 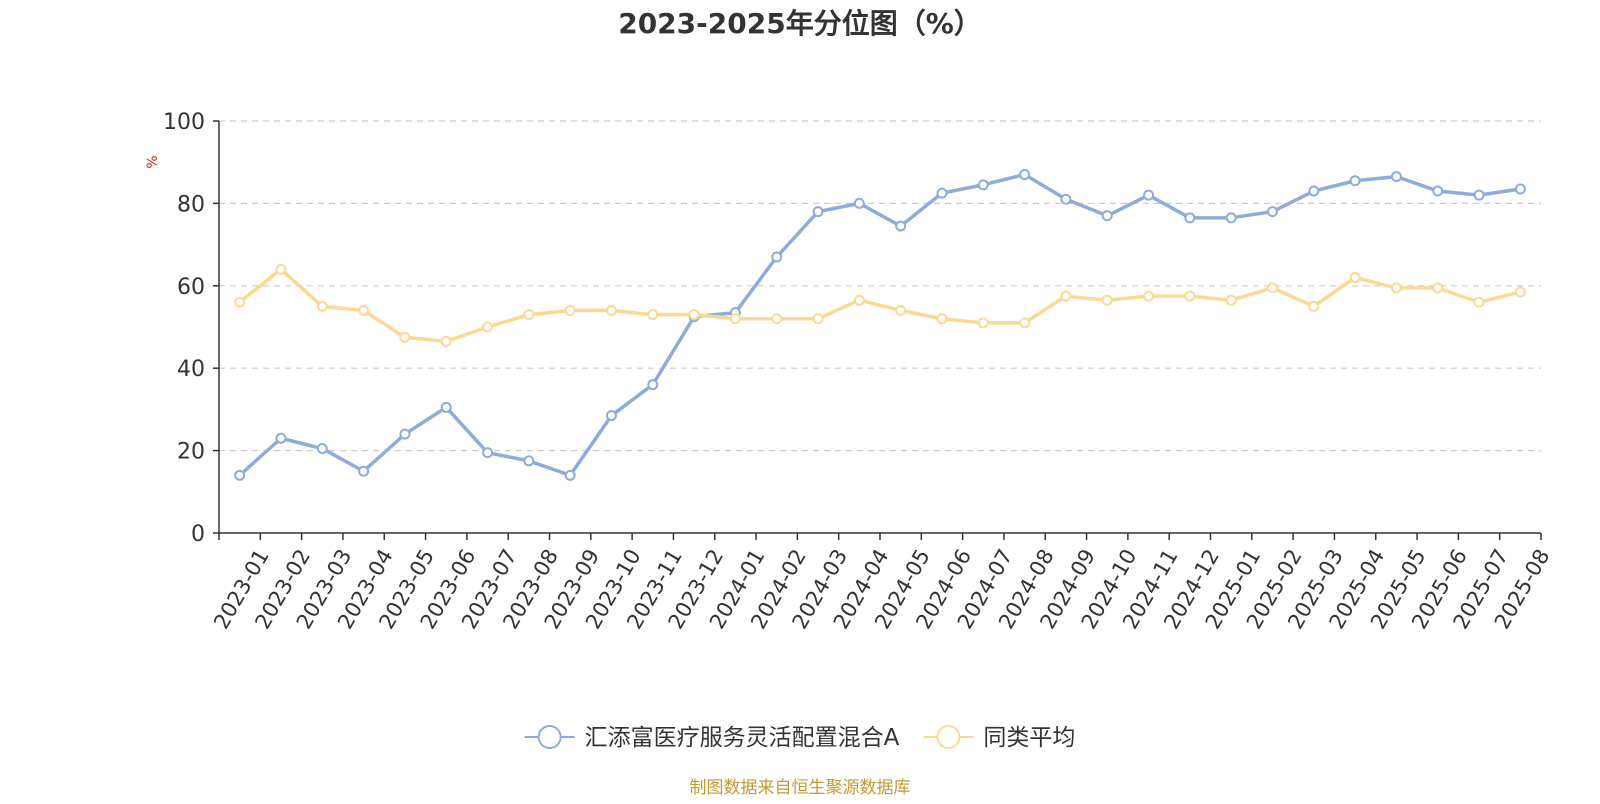 What do you see at coordinates (191, 204) in the screenshot?
I see `y-tick-label: 80` at bounding box center [191, 204].